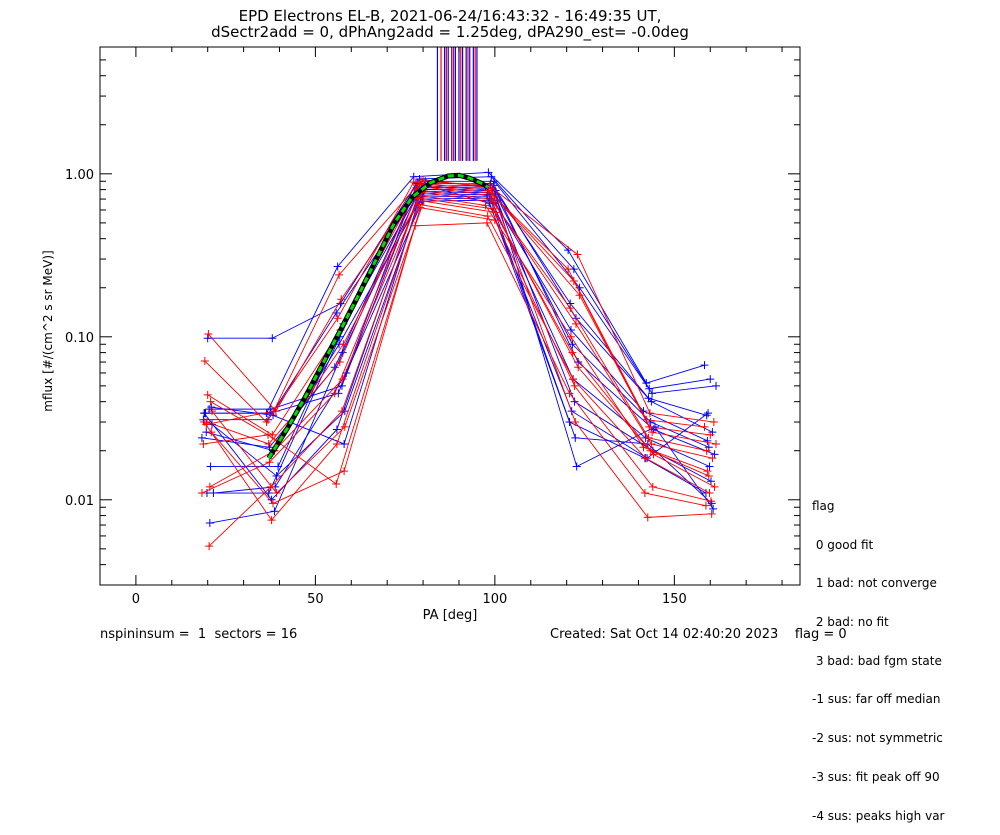  Describe the element at coordinates (79, 175) in the screenshot. I see `y-tick-label: 1.00` at that location.